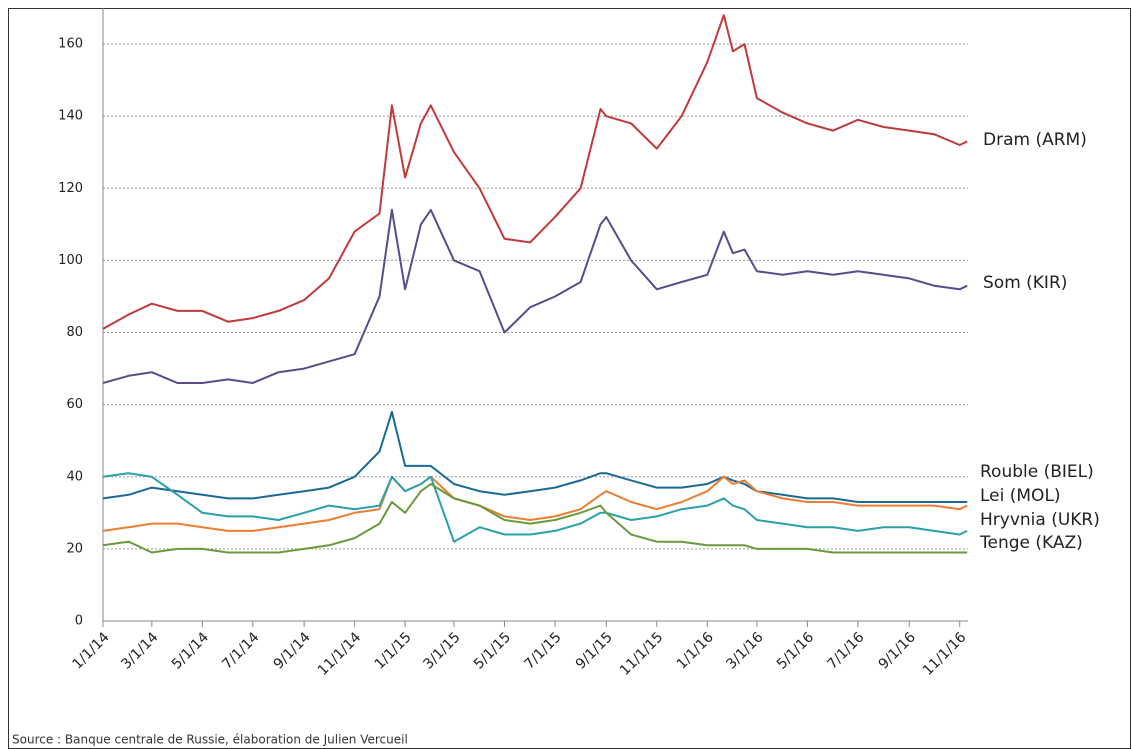  Describe the element at coordinates (542, 650) in the screenshot. I see `x-tick-label: 7/1/15` at that location.